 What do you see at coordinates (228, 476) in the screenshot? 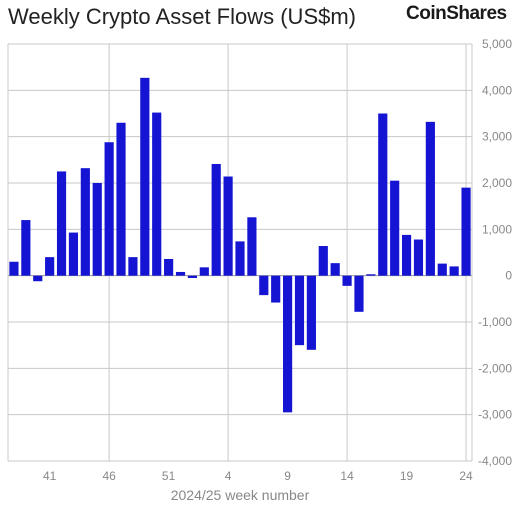
I see `x-tick-label: 4` at bounding box center [228, 476].